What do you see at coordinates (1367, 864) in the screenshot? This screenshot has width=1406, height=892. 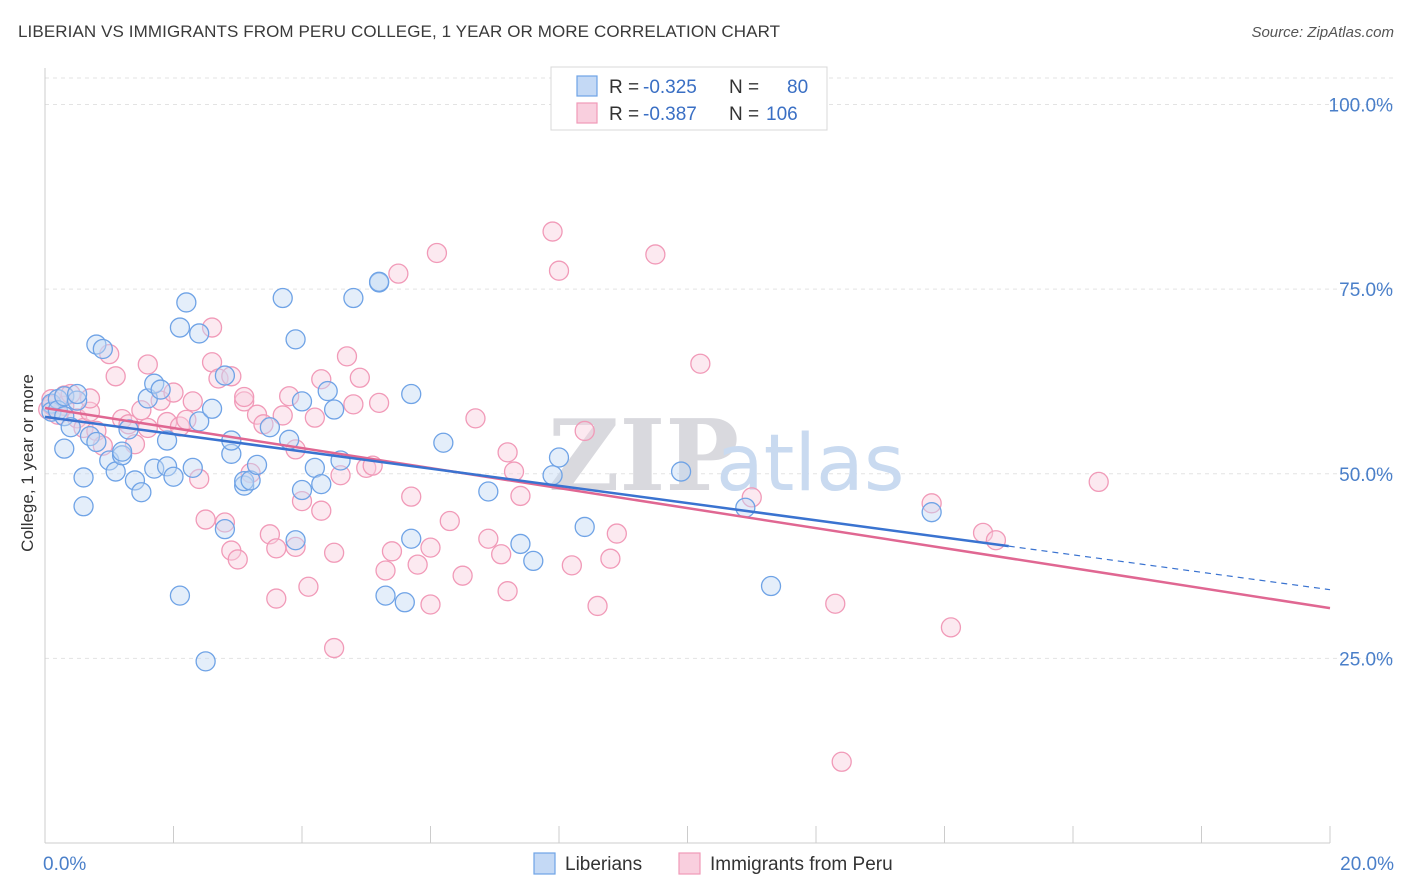 I see `x-tick-label-end: 20.0%` at bounding box center [1367, 864].